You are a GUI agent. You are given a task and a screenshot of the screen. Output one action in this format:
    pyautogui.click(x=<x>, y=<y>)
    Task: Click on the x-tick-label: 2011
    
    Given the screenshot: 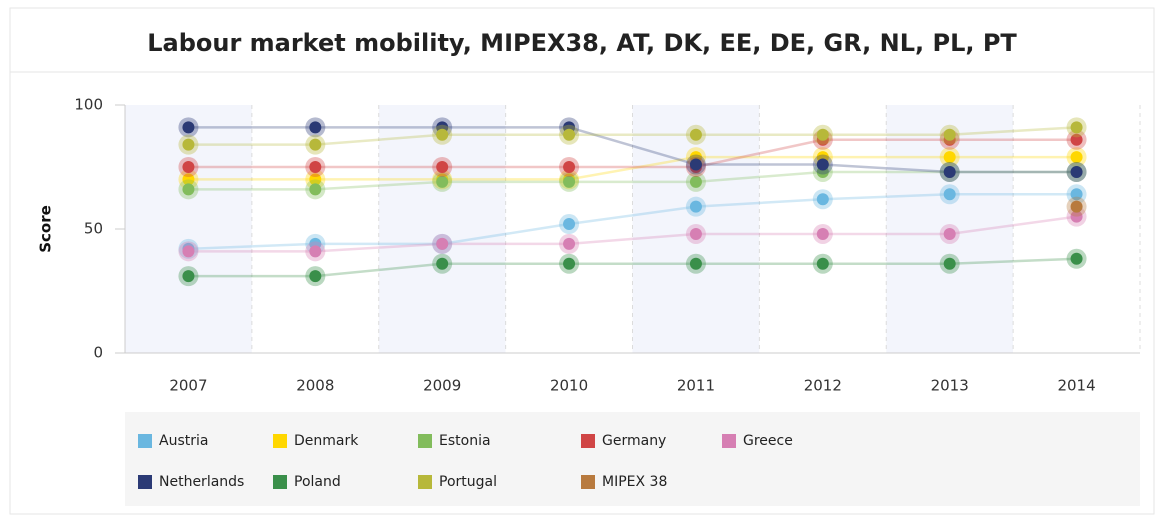 What is the action you would take?
    pyautogui.click(x=696, y=386)
    